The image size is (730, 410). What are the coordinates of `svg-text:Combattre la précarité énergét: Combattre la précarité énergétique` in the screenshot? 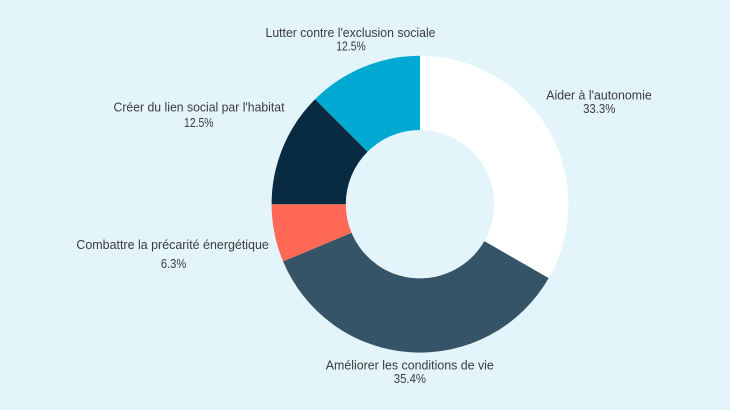 It's located at (172, 245).